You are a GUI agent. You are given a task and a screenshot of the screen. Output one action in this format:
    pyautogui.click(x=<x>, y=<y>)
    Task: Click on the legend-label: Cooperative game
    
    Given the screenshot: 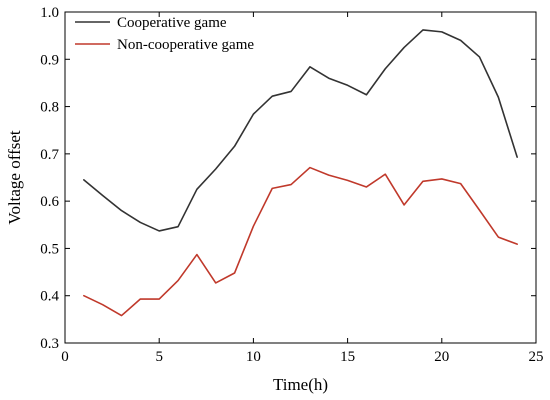 What is the action you would take?
    pyautogui.click(x=172, y=23)
    